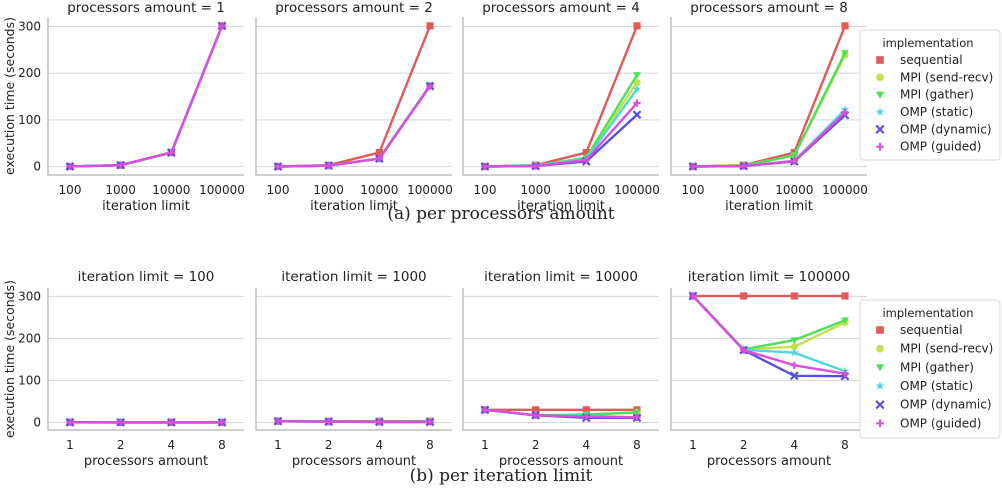  What do you see at coordinates (946, 349) in the screenshot?
I see `legend-label: MPI (send-recv)` at bounding box center [946, 349].